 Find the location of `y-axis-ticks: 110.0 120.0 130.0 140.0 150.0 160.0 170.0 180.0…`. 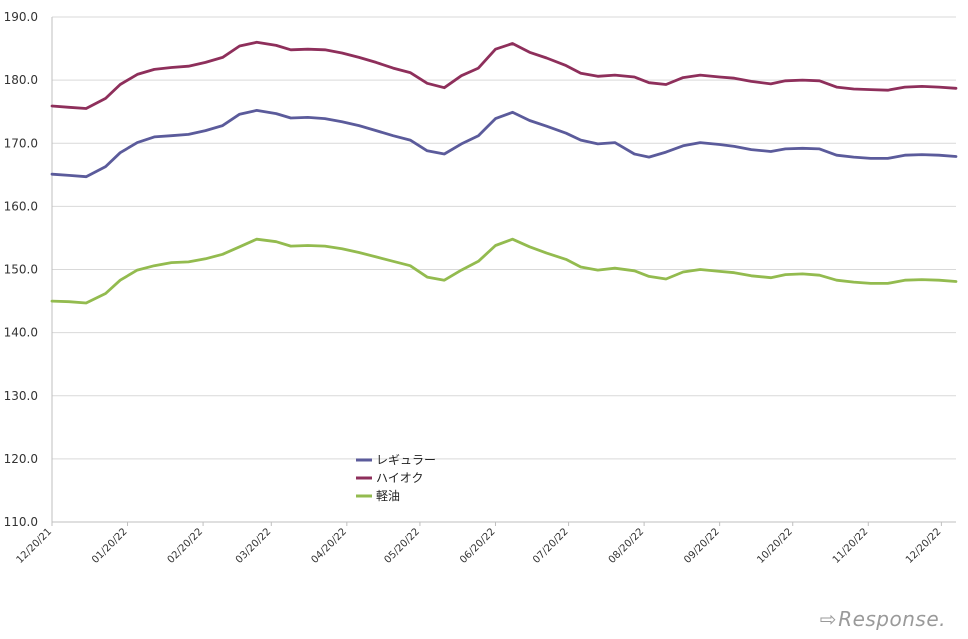

y-axis-ticks: 110.0 120.0 130.0 140.0 150.0 160.0 170.0 180.0… is located at coordinates (21, 269).